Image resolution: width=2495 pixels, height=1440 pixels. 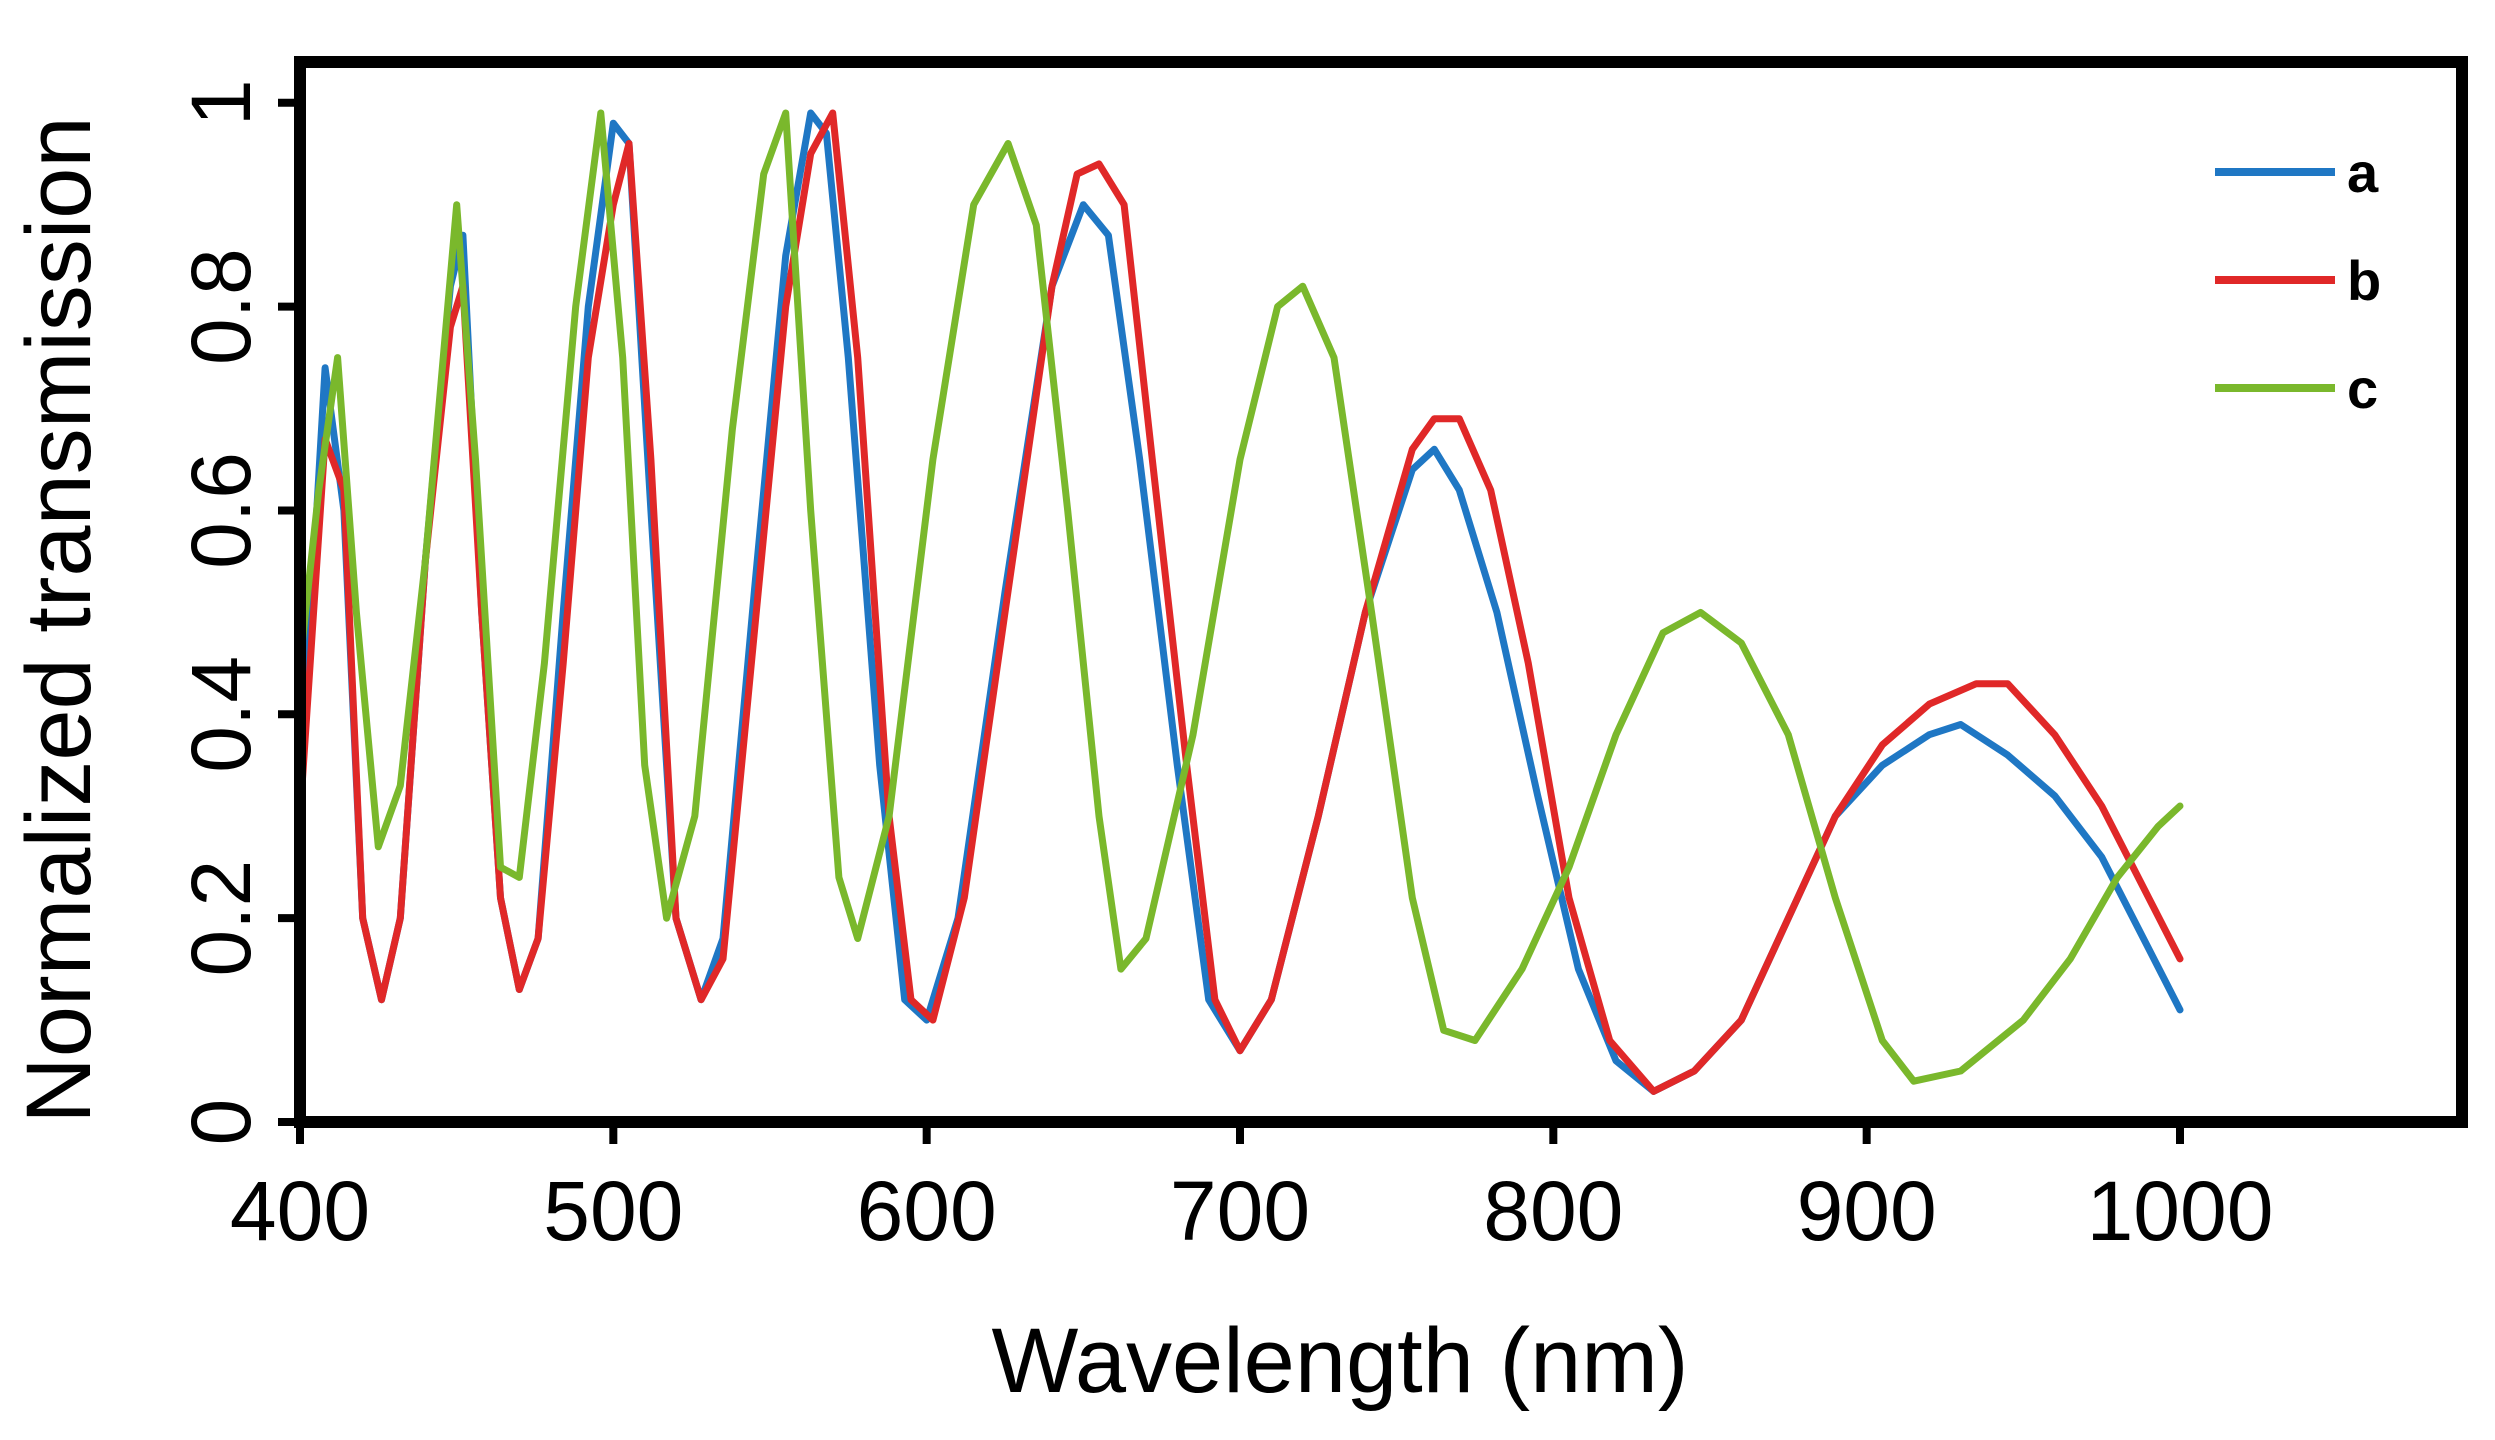 I want to click on x-tick-label: 900, so click(x=1867, y=1211).